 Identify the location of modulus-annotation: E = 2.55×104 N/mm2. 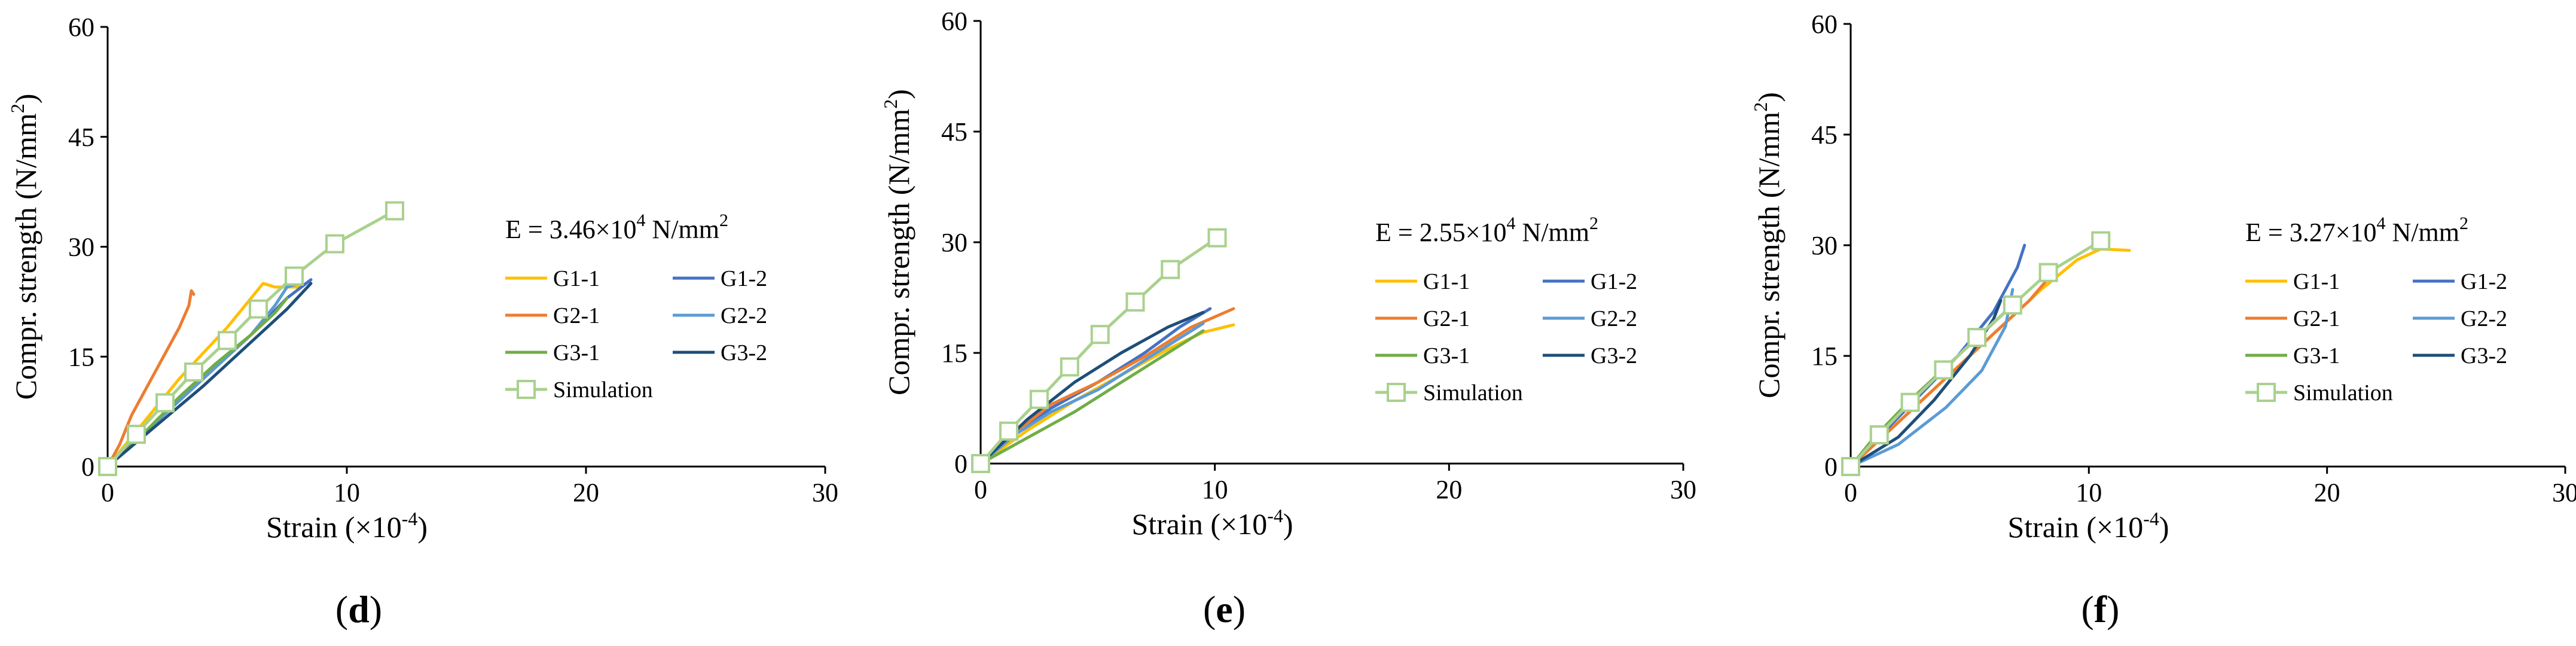
(1486, 230).